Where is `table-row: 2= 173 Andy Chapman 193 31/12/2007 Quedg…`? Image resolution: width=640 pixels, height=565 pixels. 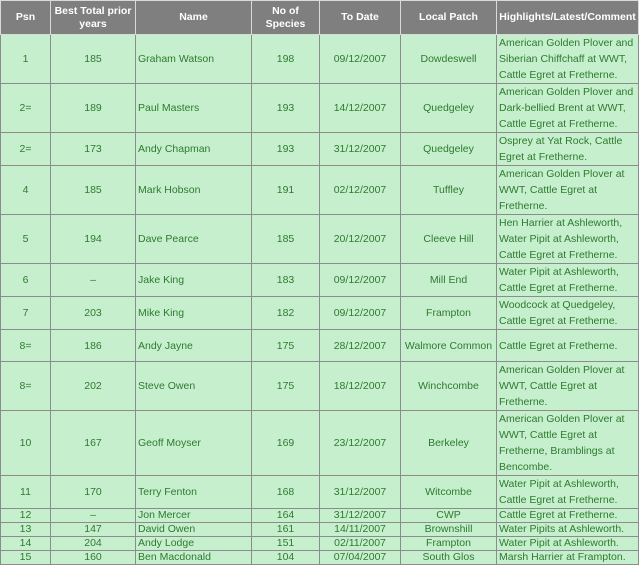 table-row: 2= 173 Andy Chapman 193 31/12/2007 Quedg… is located at coordinates (319, 149).